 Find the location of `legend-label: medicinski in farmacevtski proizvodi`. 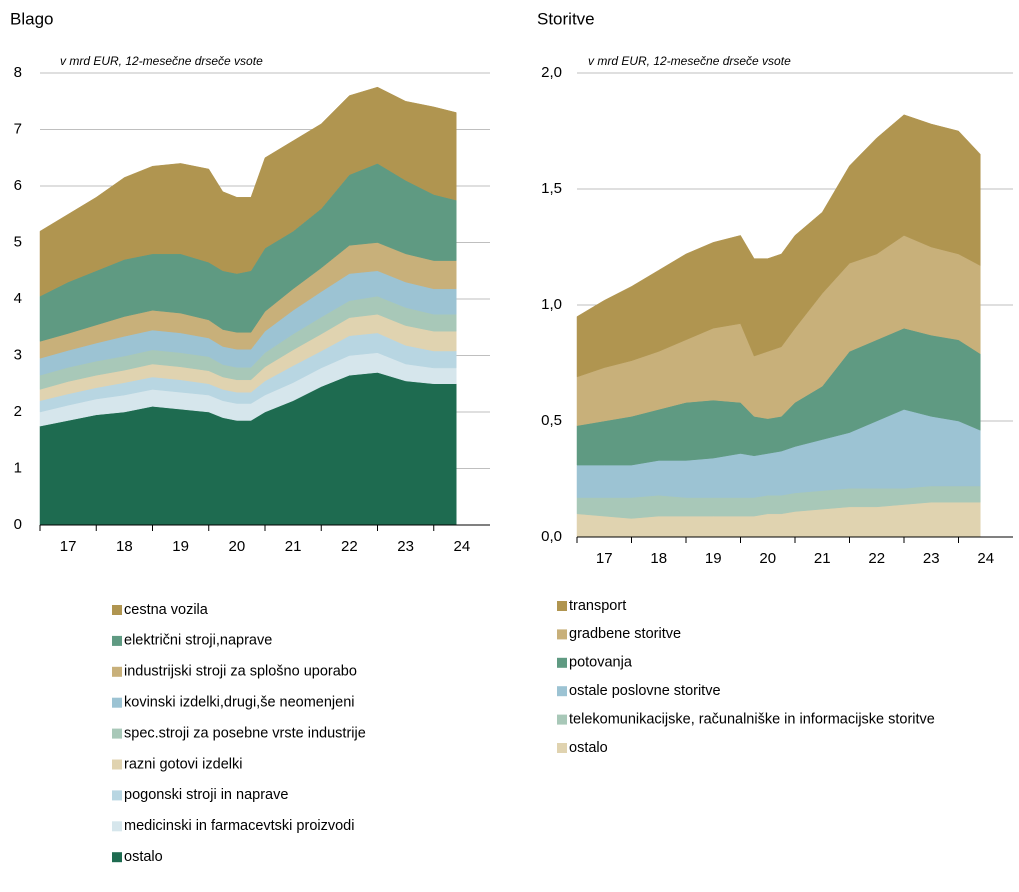

legend-label: medicinski in farmacevtski proizvodi is located at coordinates (239, 826).